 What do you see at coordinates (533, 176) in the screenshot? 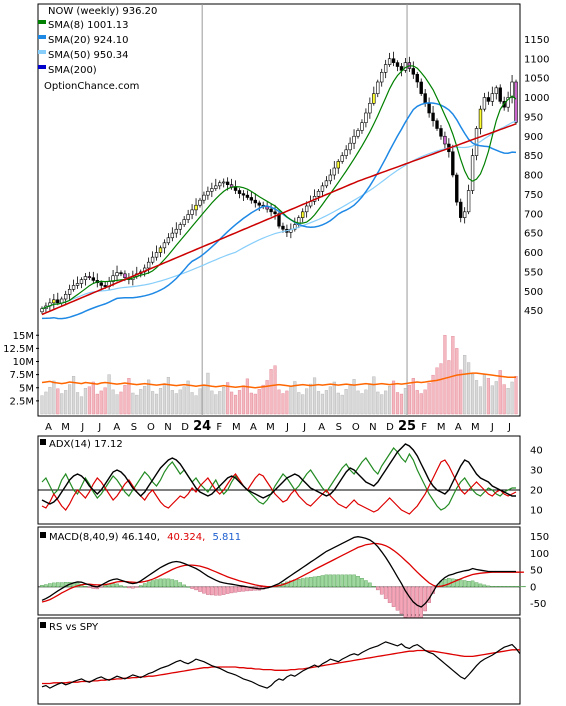
I see `price-tick-label: 800` at bounding box center [533, 176].